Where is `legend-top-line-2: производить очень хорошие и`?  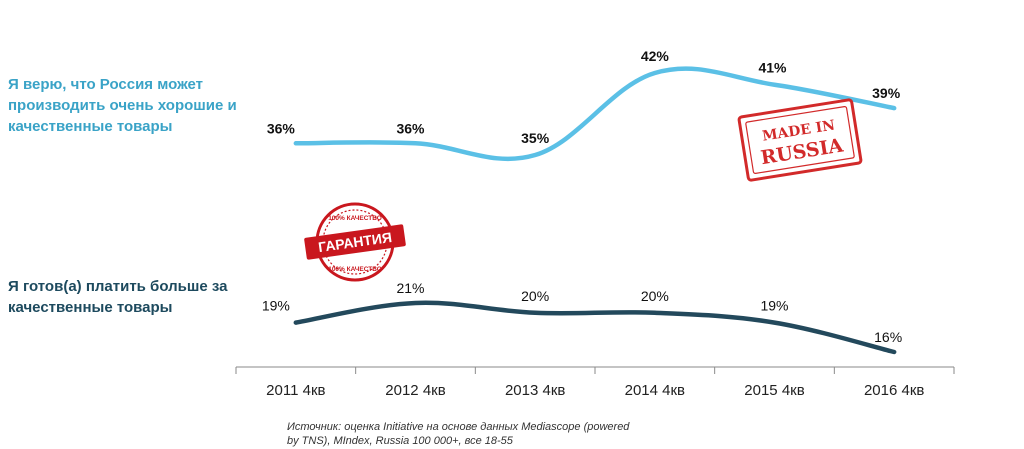
legend-top-line-2: производить очень хорошие и is located at coordinates (122, 105).